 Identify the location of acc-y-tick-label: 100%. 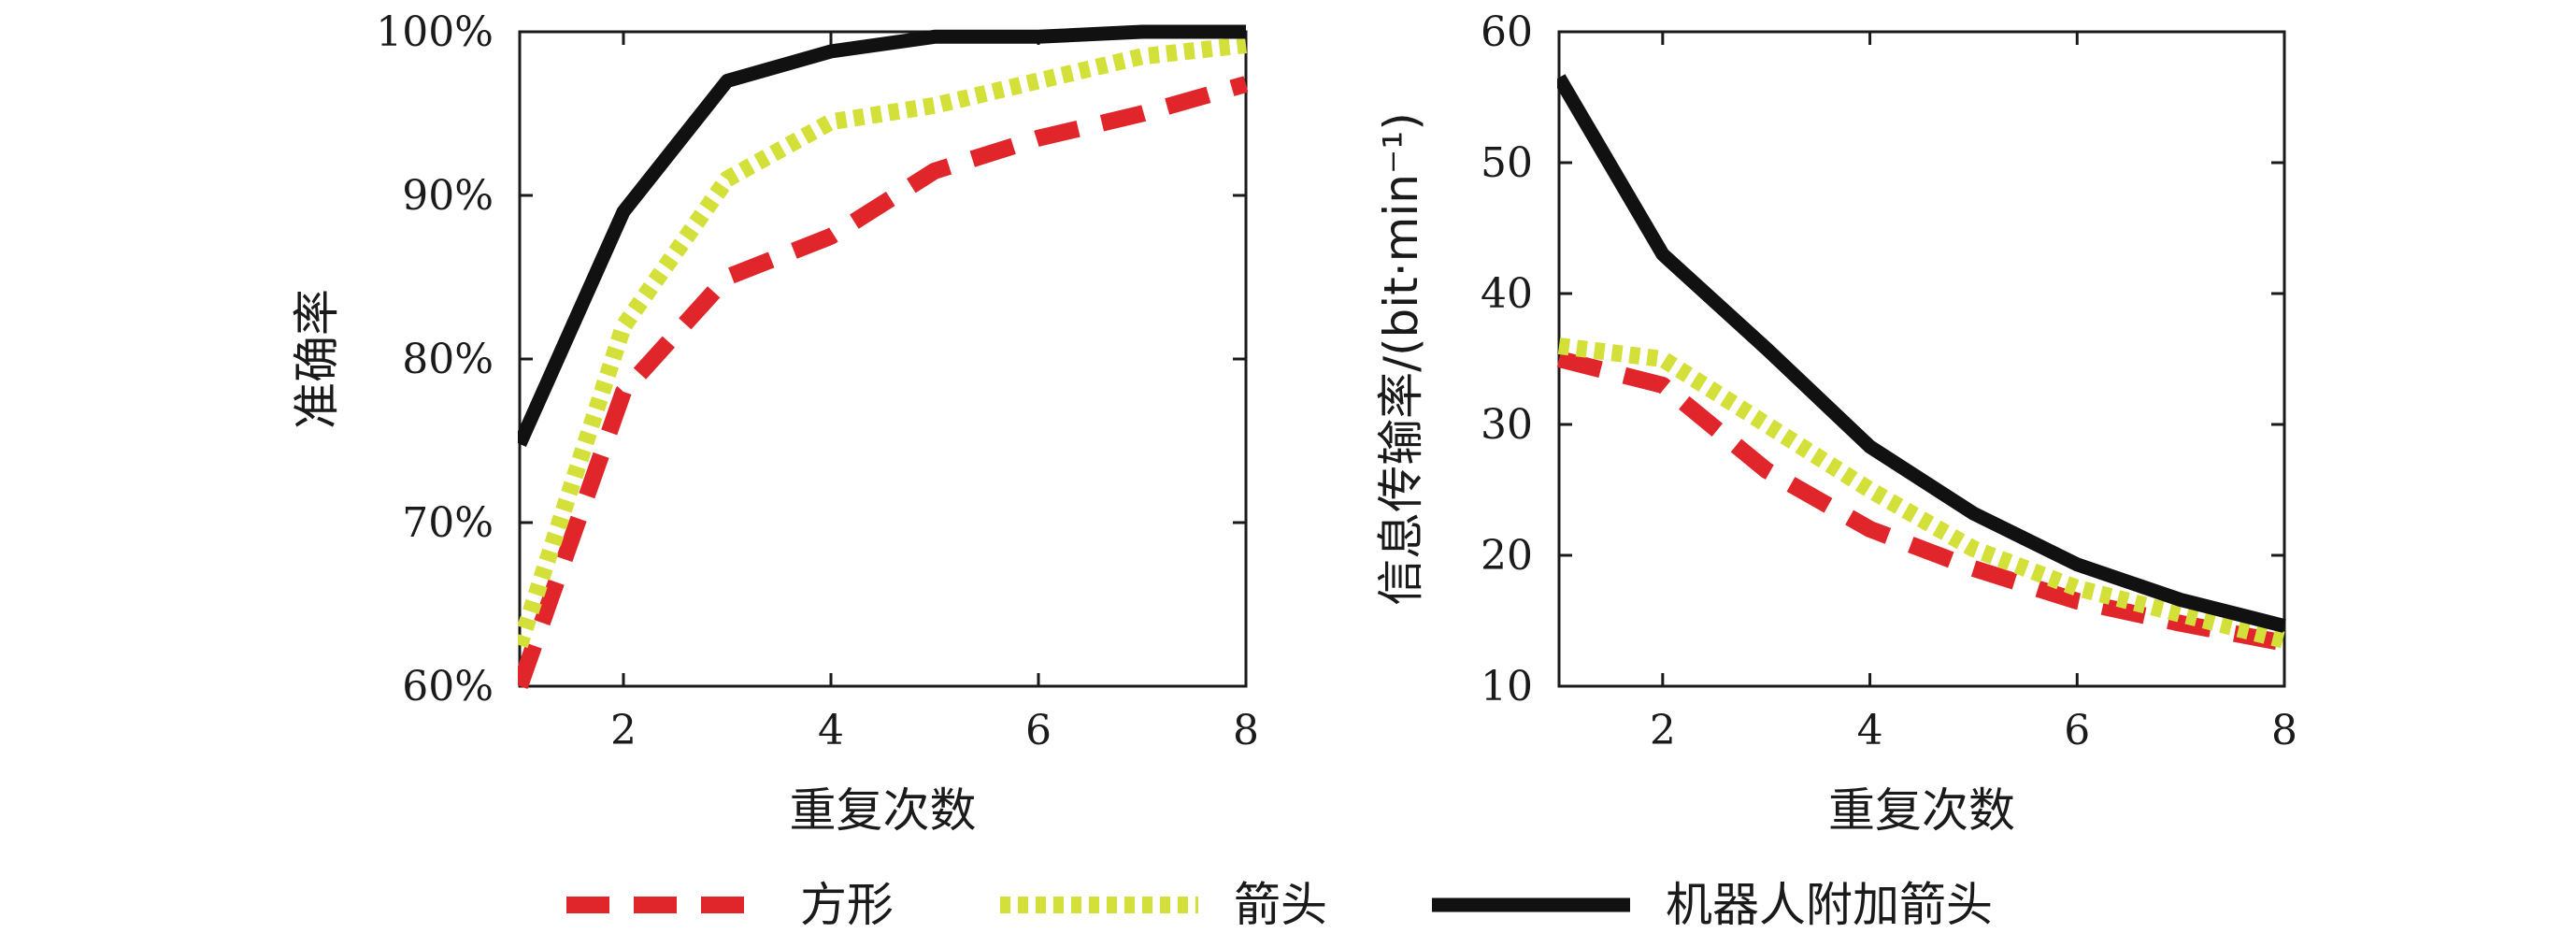
(435, 32).